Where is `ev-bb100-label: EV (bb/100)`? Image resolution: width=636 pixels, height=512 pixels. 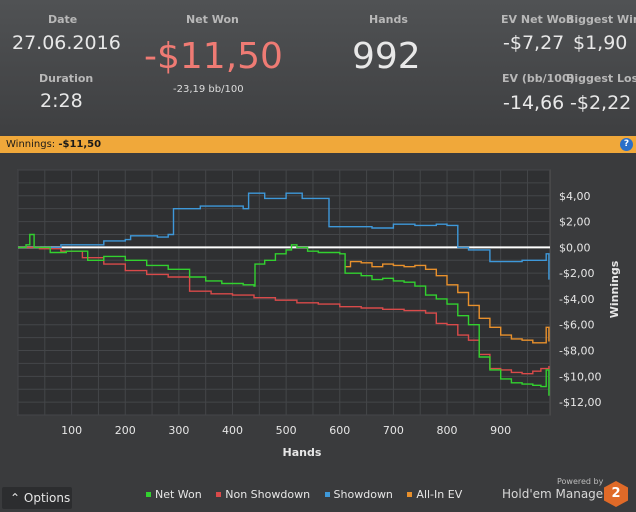 ev-bb100-label: EV (bb/100) is located at coordinates (538, 78).